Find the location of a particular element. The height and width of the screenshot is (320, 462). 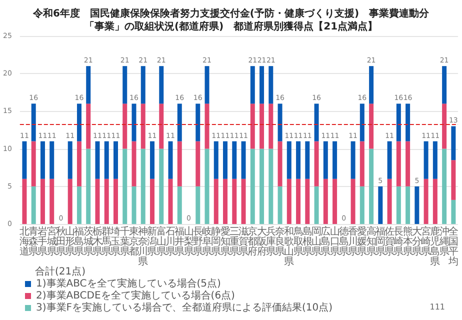

chart-subtitle: 「事業」の取組状況(都道府県) 都道府県別獲得点【21点満点】 is located at coordinates (231, 26).